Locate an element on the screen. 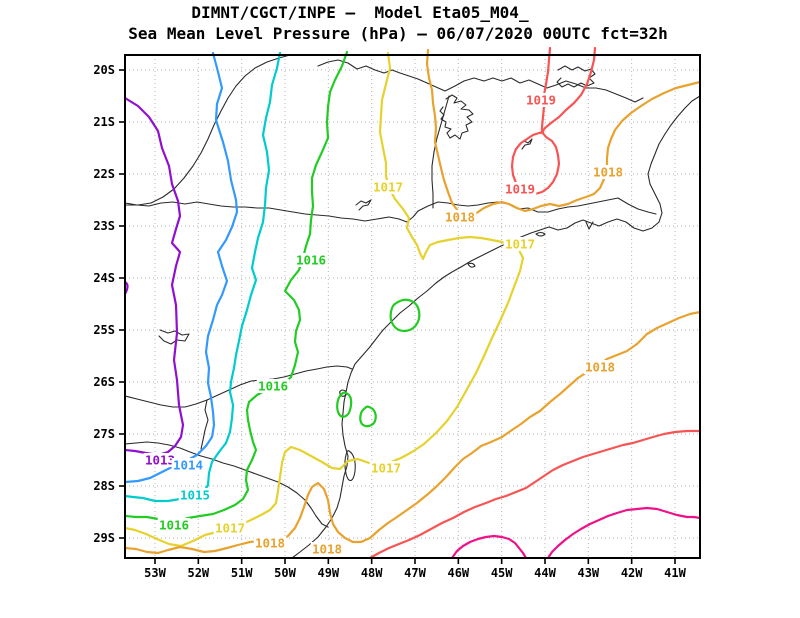  y-tick-label: 20S is located at coordinates (104, 70).